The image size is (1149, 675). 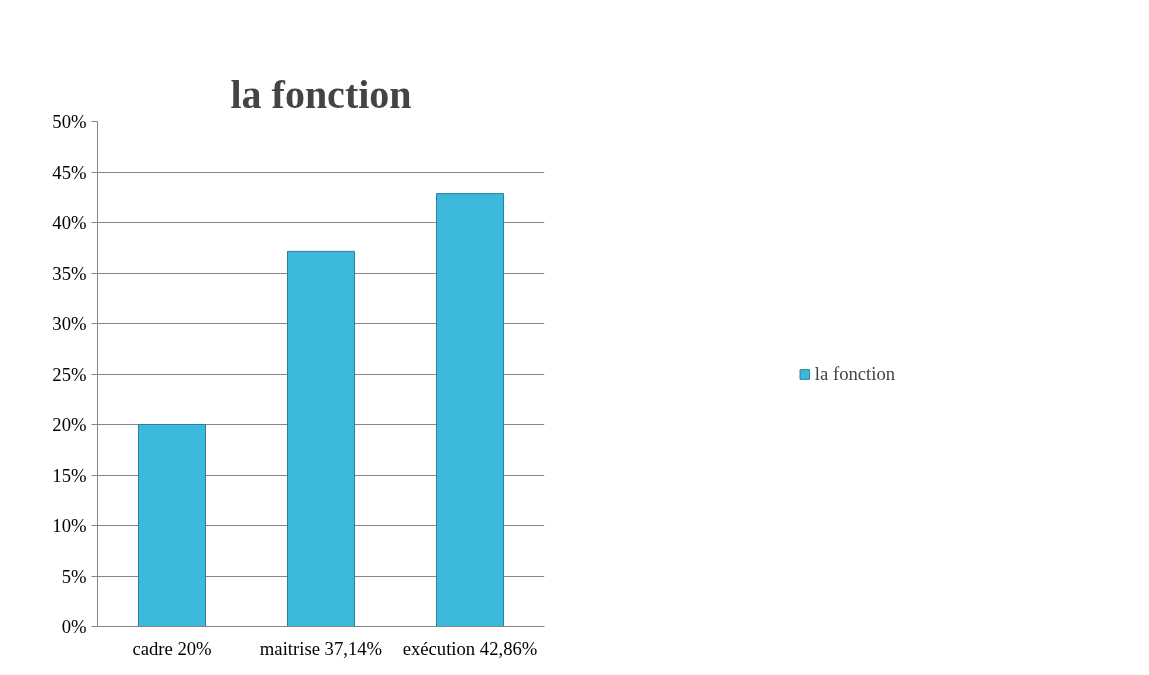 I want to click on y-tick-label: 50%, so click(x=69, y=121).